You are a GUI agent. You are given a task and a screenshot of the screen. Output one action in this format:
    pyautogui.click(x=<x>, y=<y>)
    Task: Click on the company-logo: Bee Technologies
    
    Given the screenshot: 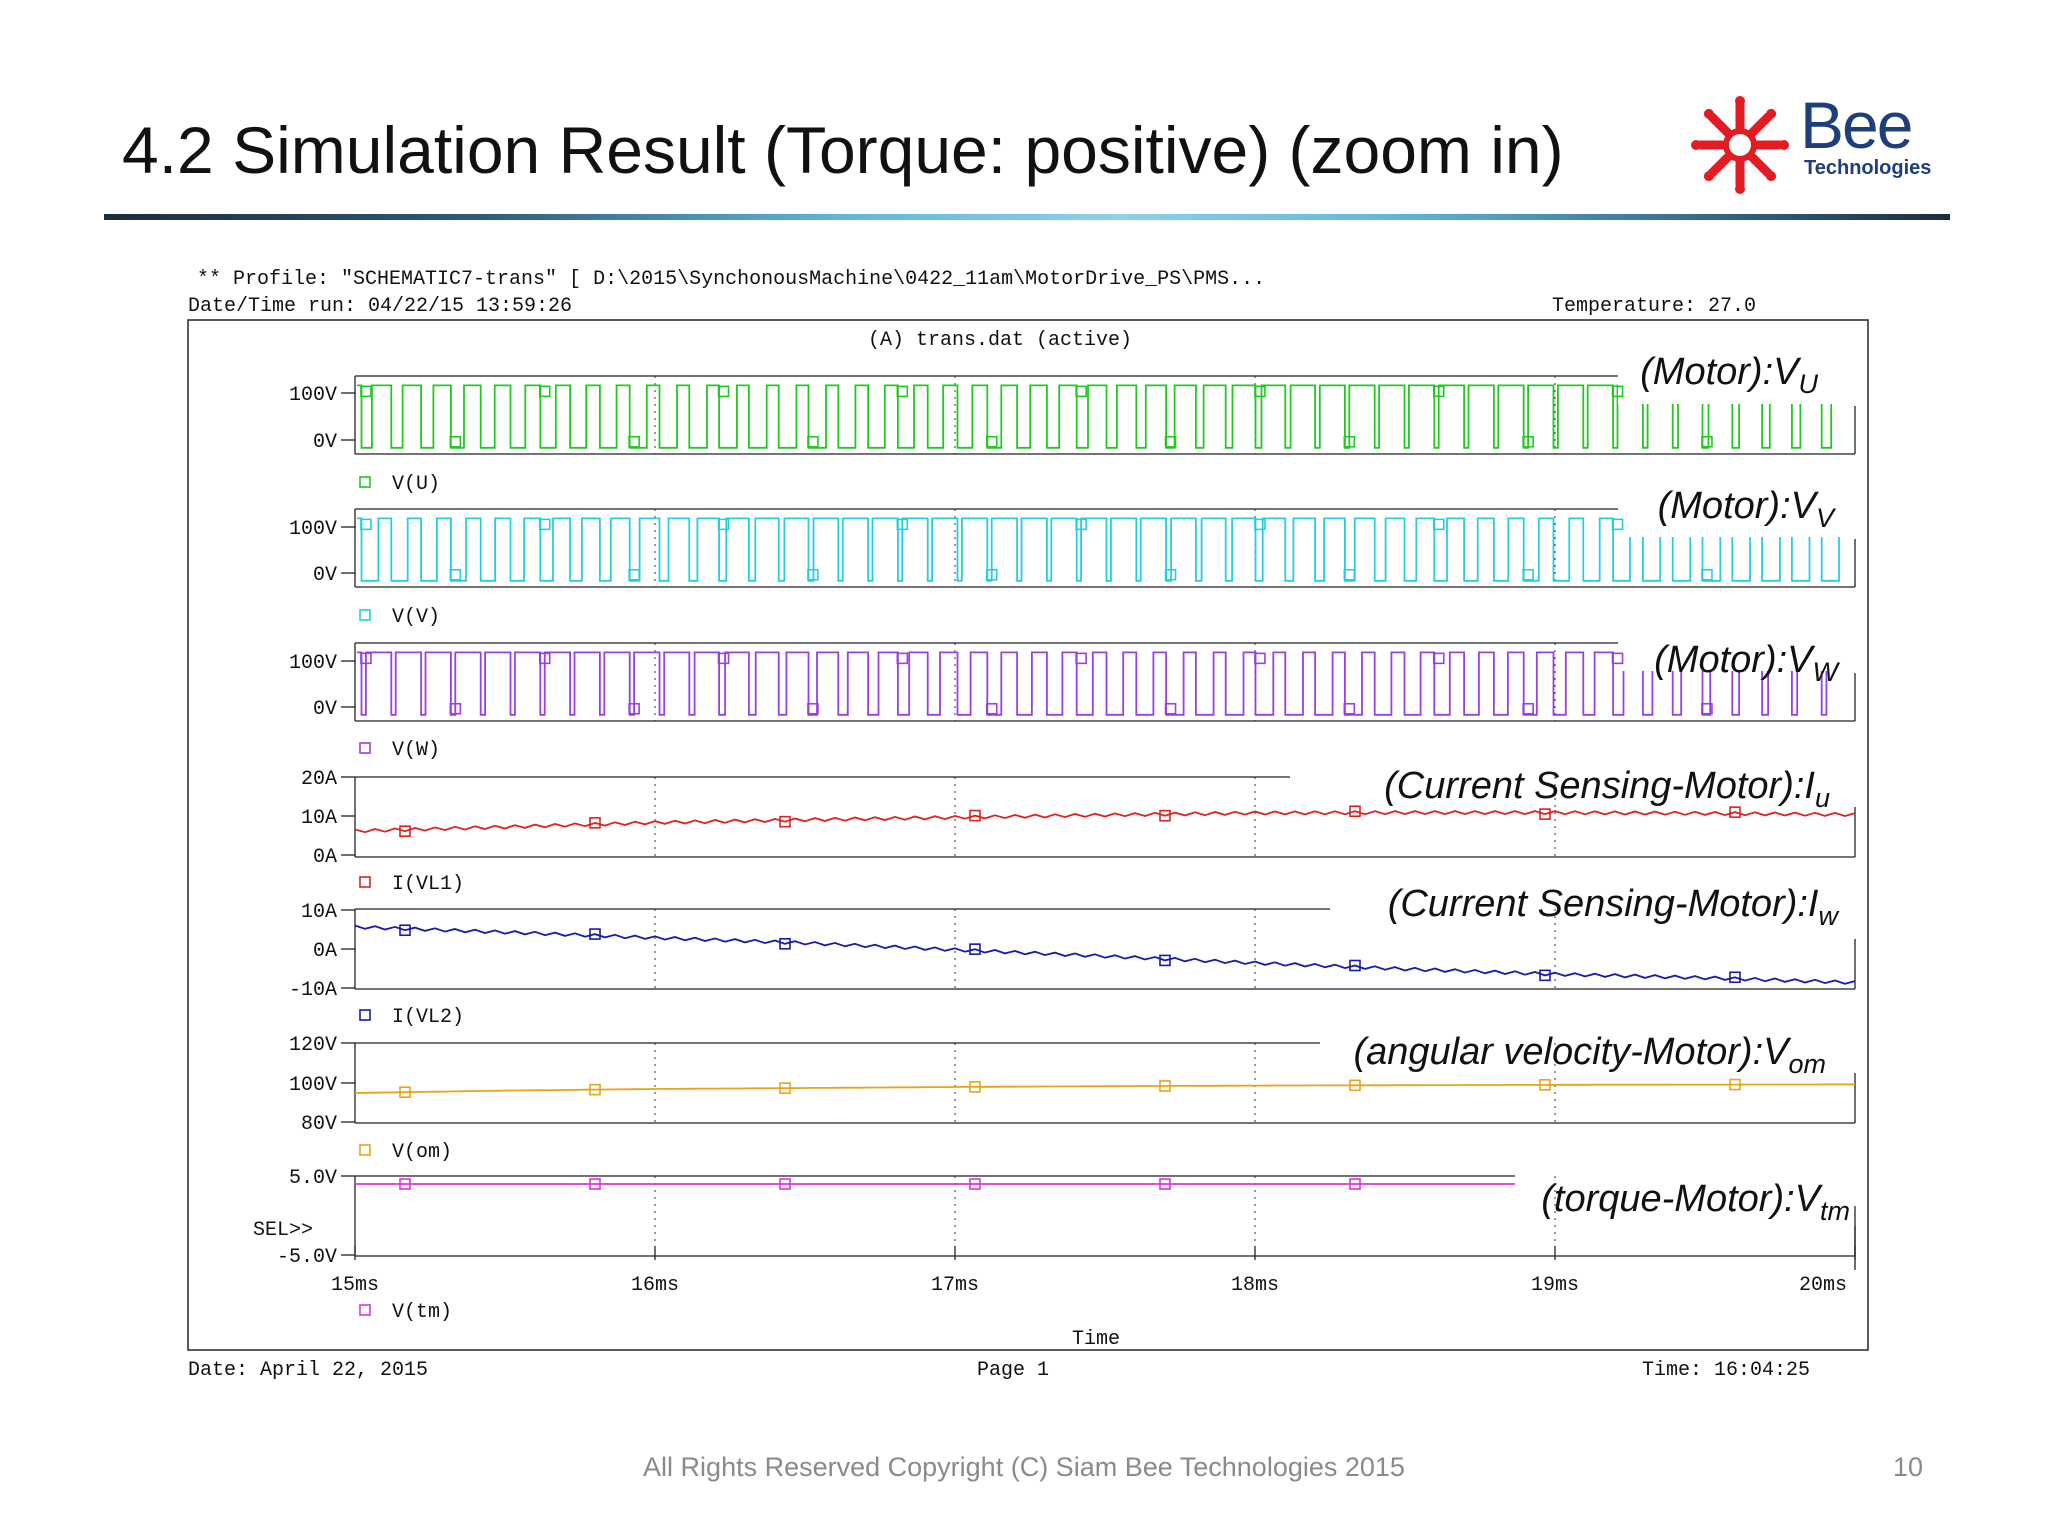 What is the action you would take?
    pyautogui.click(x=1820, y=141)
    